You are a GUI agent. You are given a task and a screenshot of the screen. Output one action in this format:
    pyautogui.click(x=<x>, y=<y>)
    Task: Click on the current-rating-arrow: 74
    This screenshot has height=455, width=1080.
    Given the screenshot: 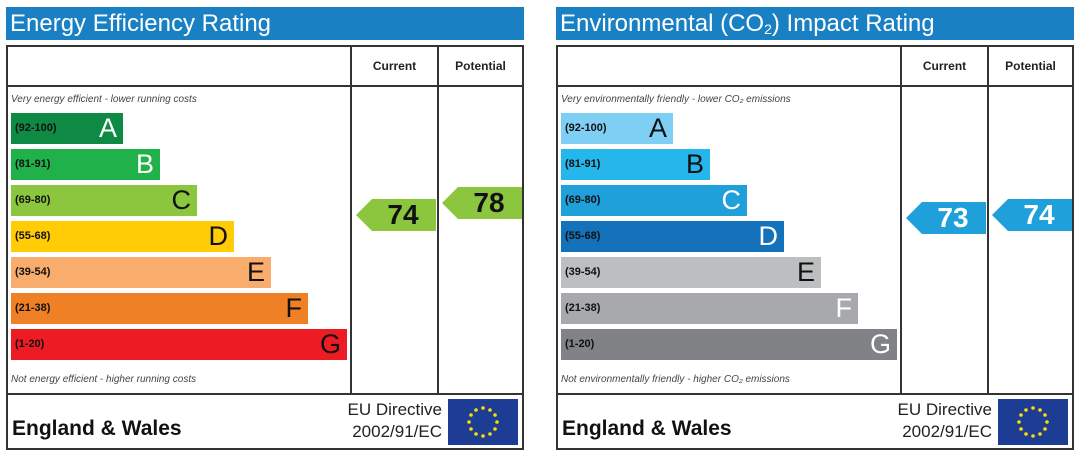 What is the action you would take?
    pyautogui.click(x=396, y=215)
    